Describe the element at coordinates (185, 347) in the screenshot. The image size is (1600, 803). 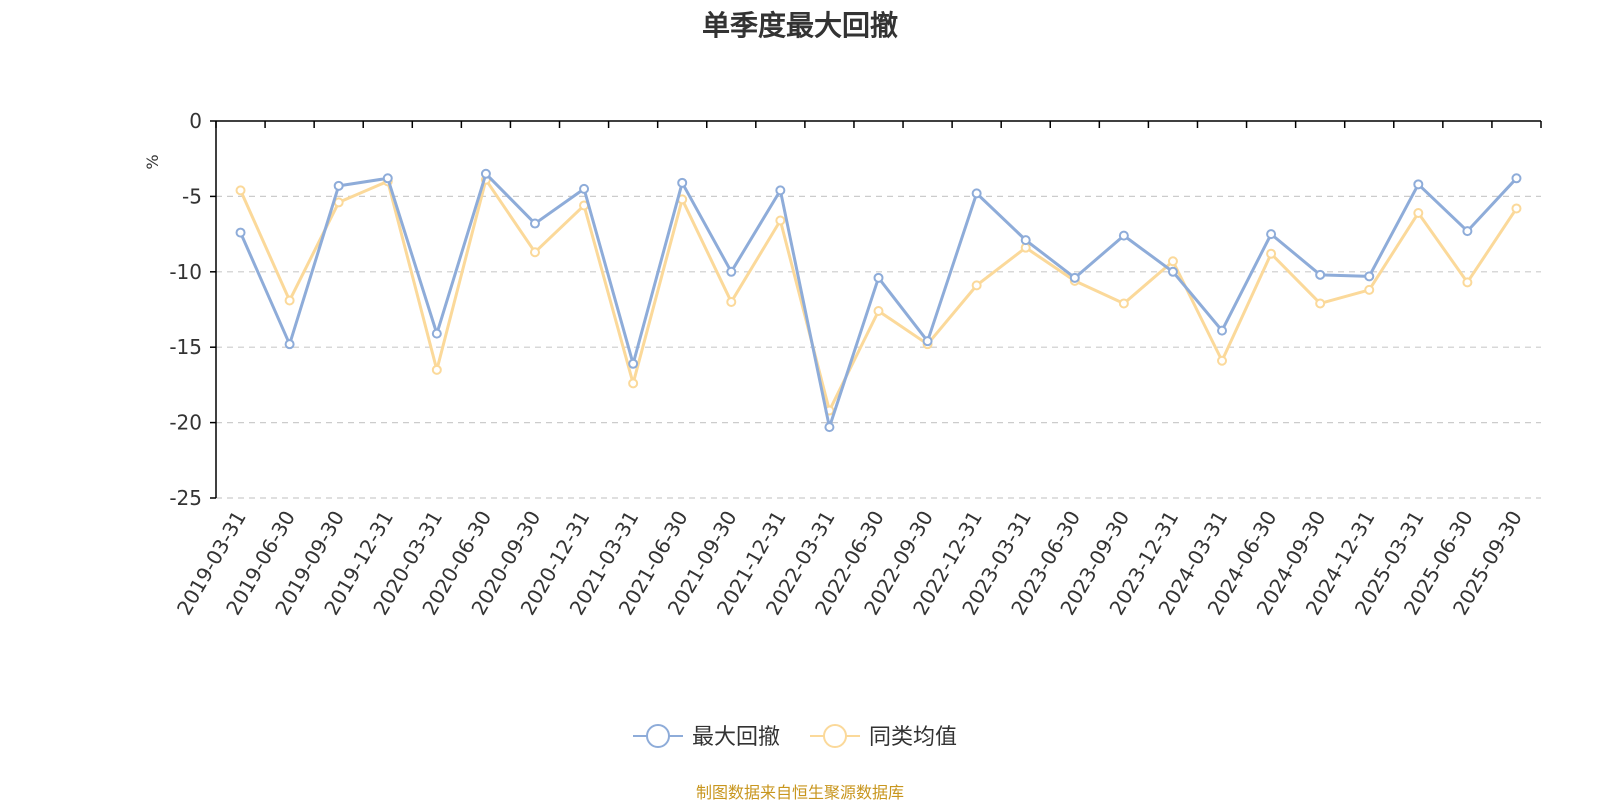
I see `y-tick-label: -15` at that location.